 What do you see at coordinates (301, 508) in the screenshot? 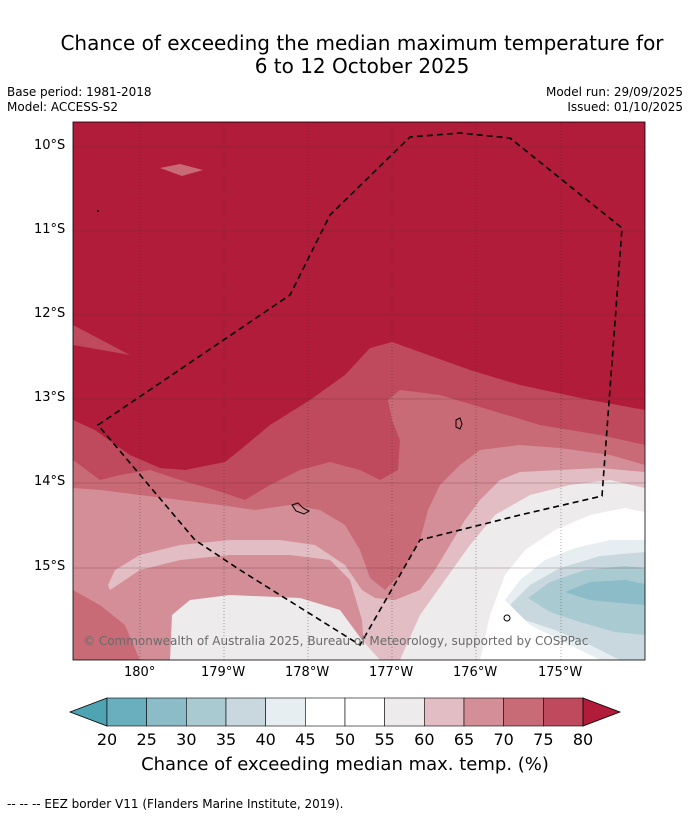
I see `island-wallis` at bounding box center [301, 508].